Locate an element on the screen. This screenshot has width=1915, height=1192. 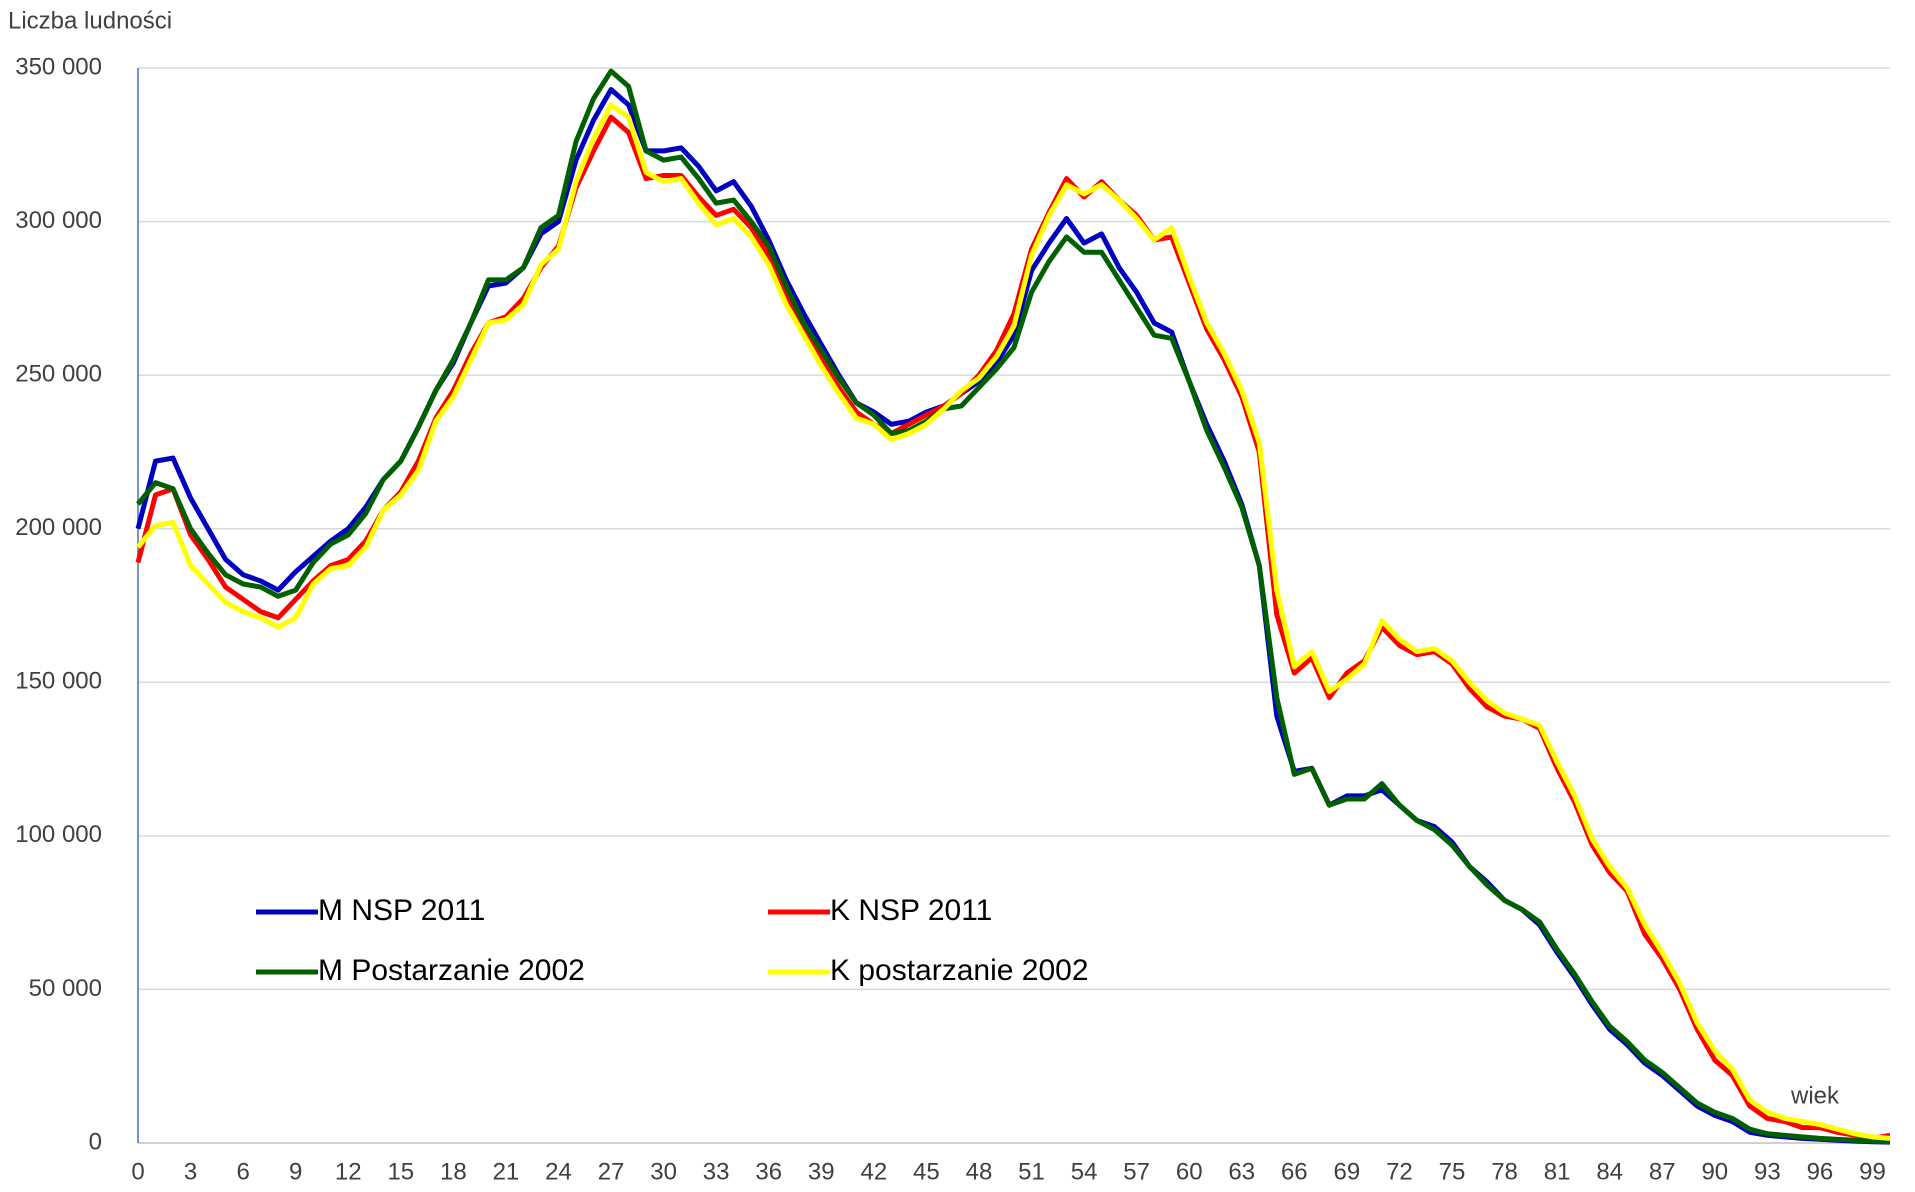
x-tick-label: 57 is located at coordinates (1136, 1171).